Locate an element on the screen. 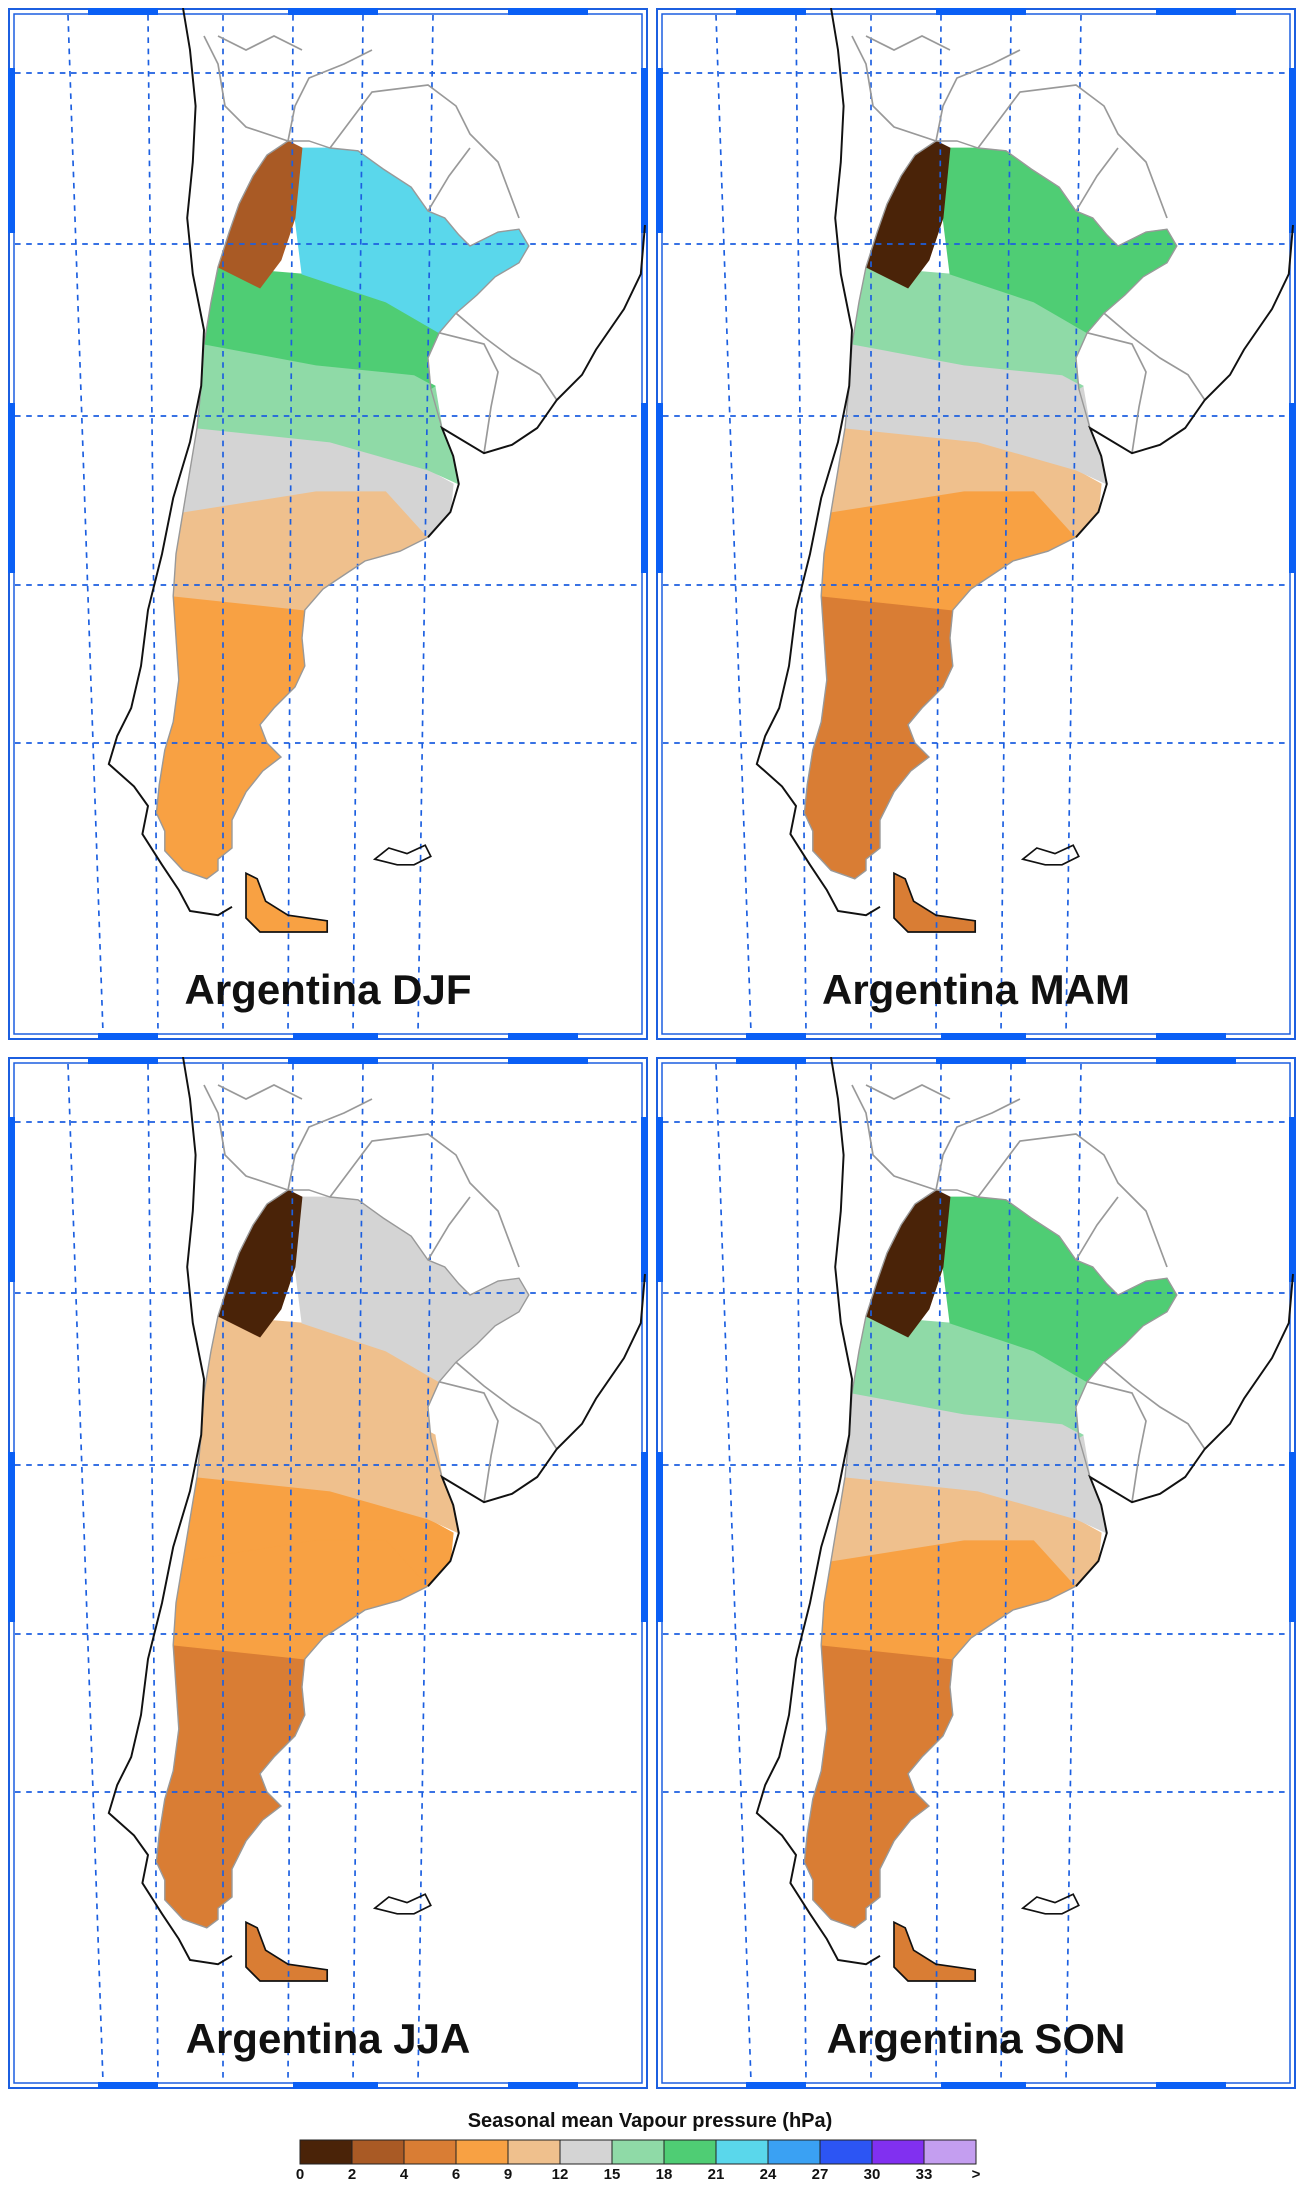  colorbar-tick-label: 18 is located at coordinates (664, 2174).